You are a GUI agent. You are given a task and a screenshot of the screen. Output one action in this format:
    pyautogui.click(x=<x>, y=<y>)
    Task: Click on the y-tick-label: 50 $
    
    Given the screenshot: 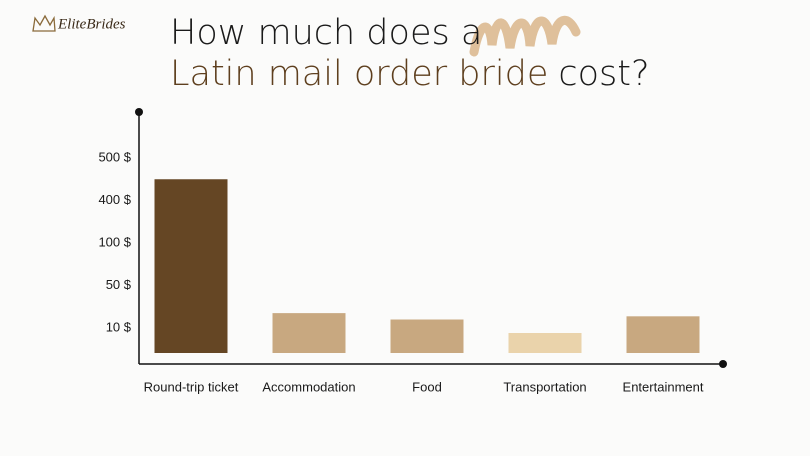 What is the action you would take?
    pyautogui.click(x=119, y=284)
    